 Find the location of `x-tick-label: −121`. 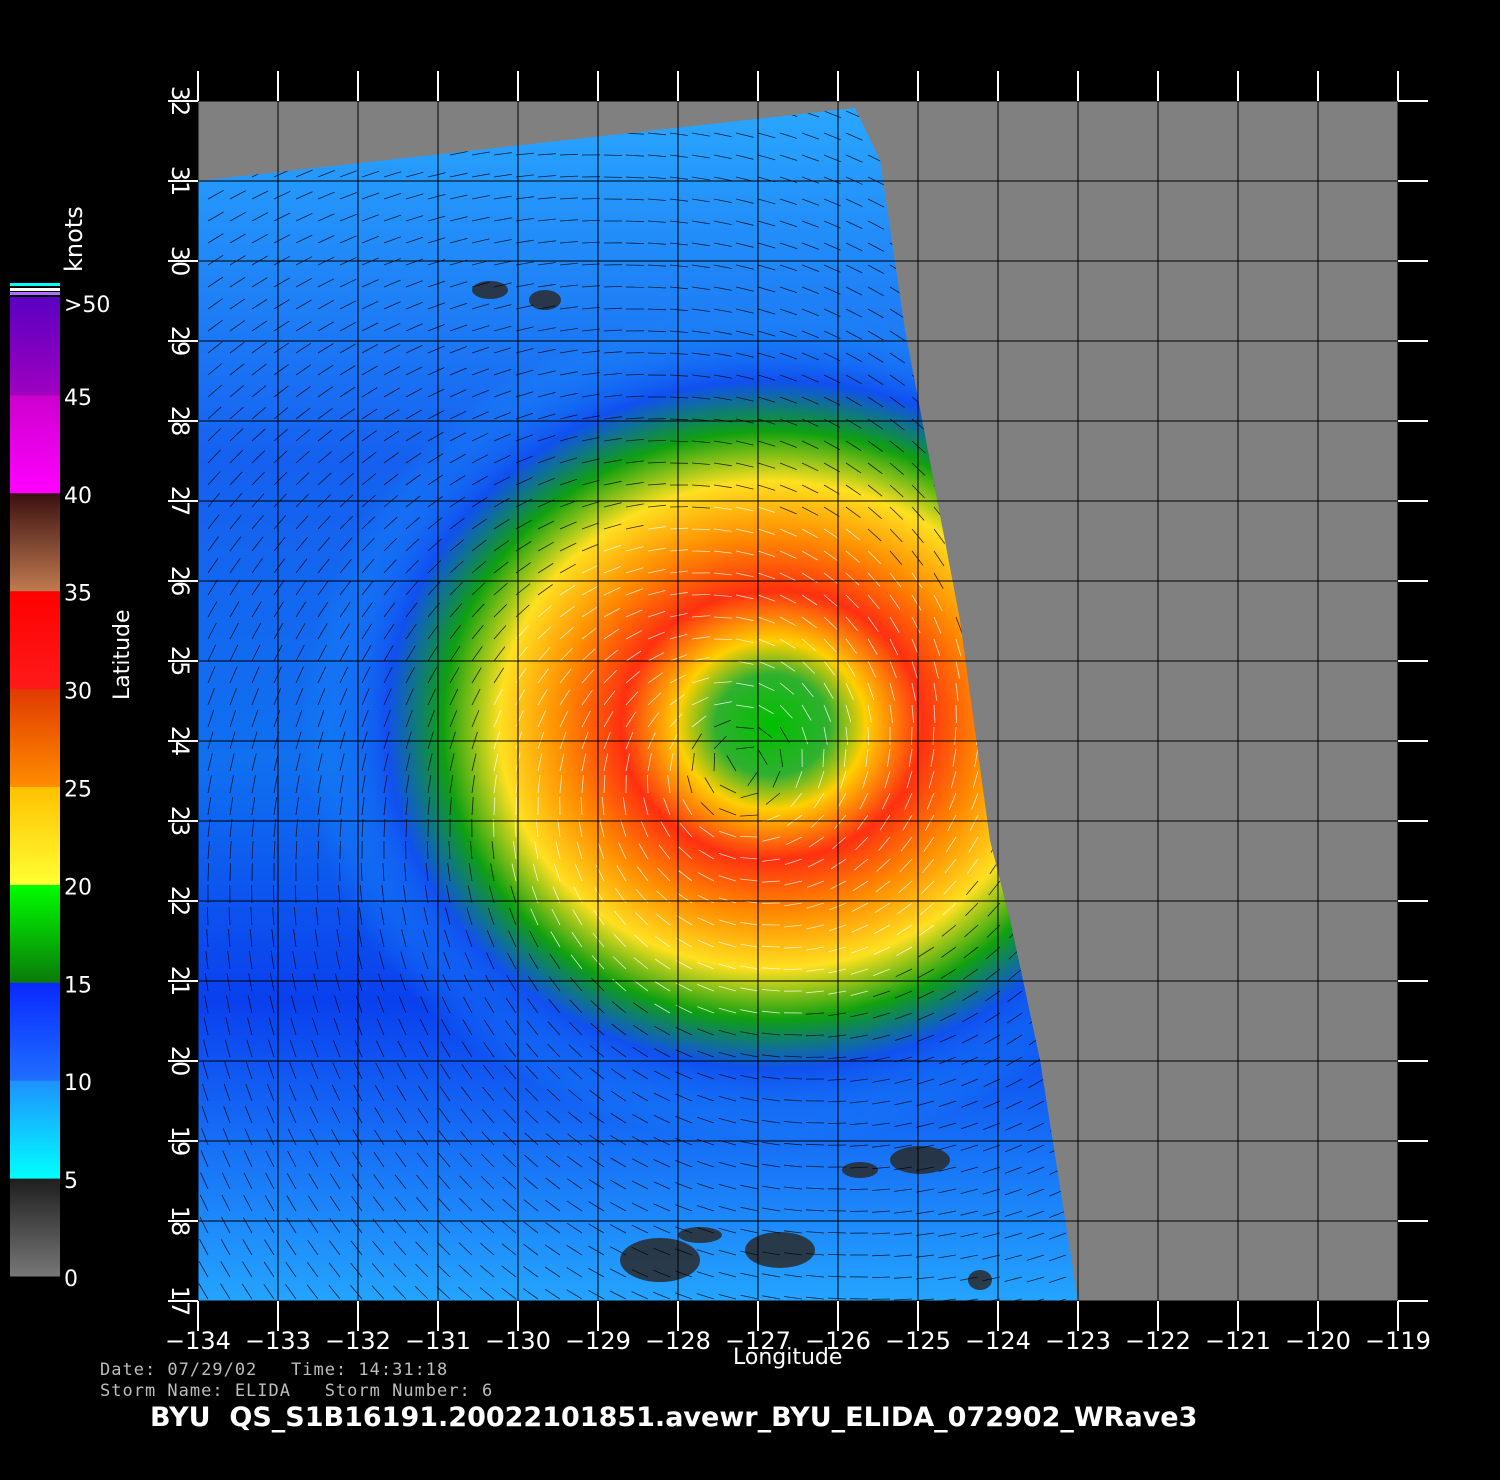

x-tick-label: −121 is located at coordinates (1238, 1341).